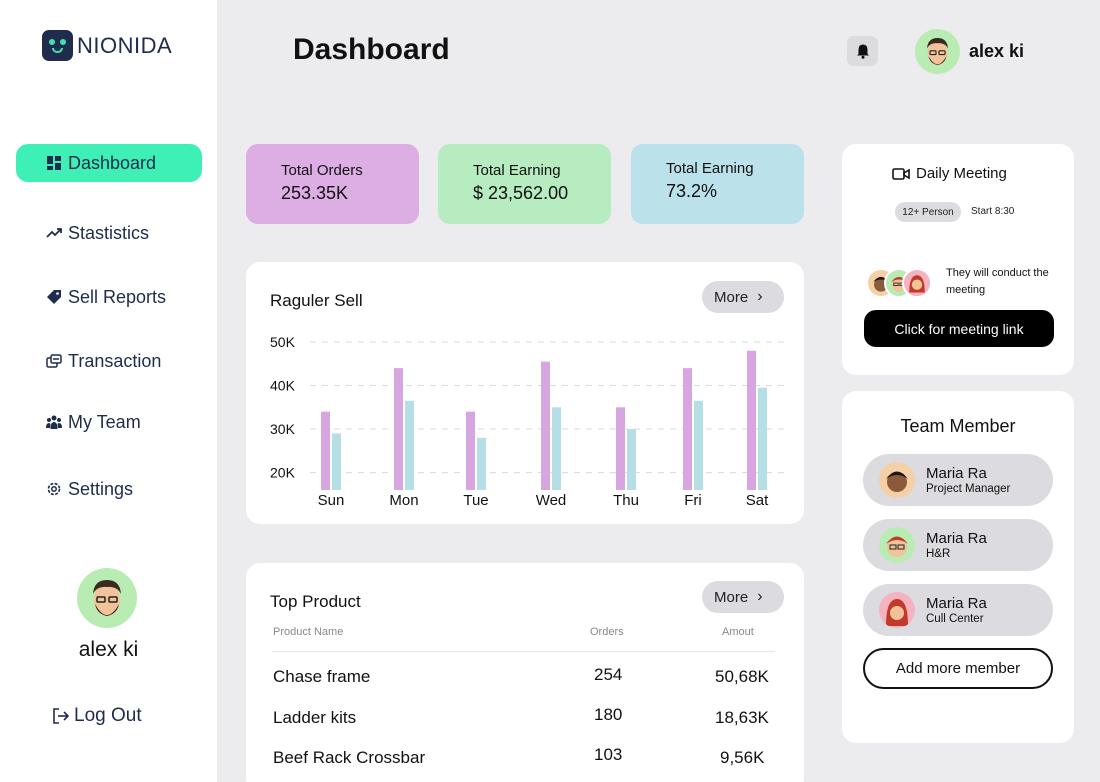 Image resolution: width=1100 pixels, height=782 pixels. What do you see at coordinates (315, 601) in the screenshot?
I see `panel-title: Top Product` at bounding box center [315, 601].